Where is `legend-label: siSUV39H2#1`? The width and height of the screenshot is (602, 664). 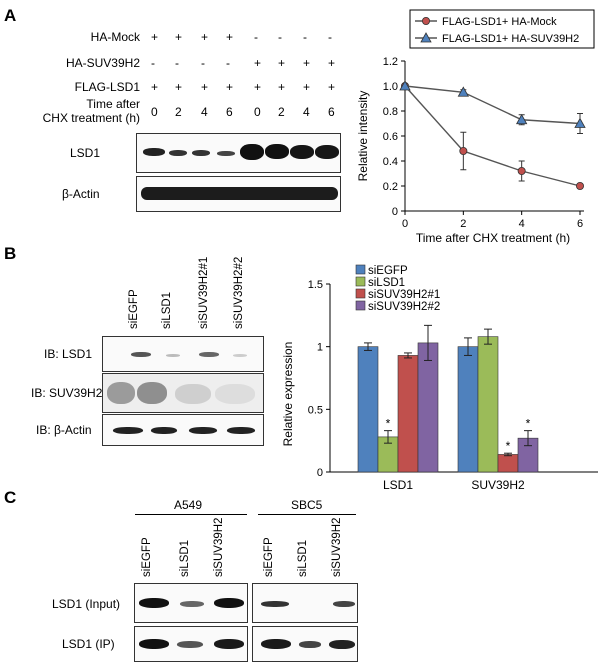
legend-label: siSUV39H2#1 is located at coordinates (404, 295).